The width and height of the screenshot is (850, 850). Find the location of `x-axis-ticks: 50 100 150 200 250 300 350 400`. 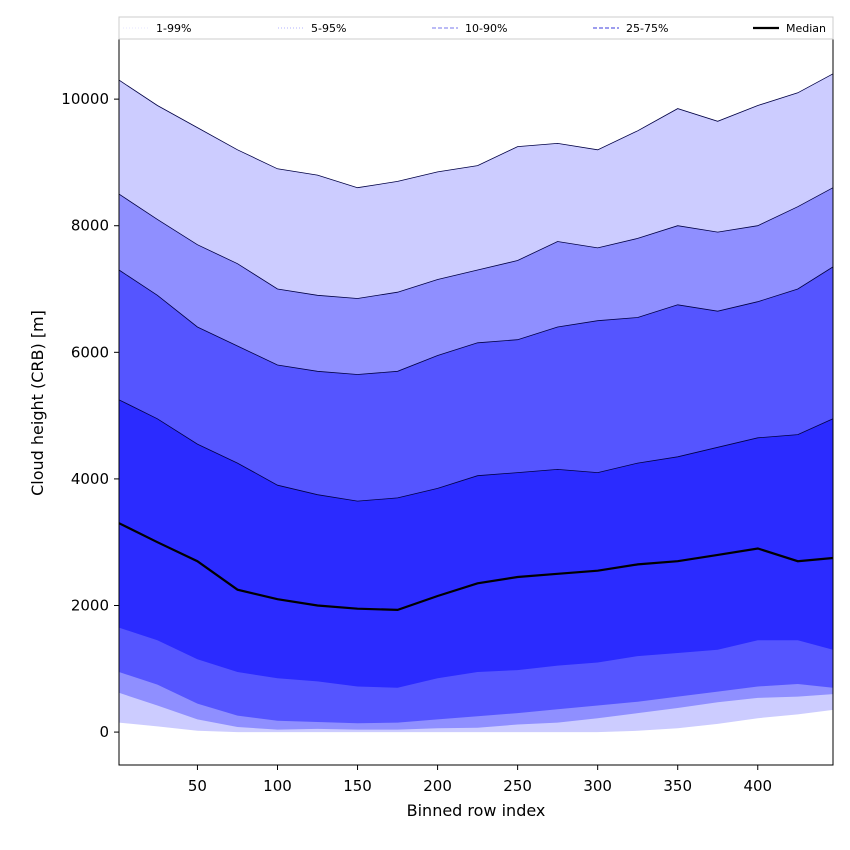

x-axis-ticks: 50 100 150 200 250 300 350 400 is located at coordinates (480, 780).